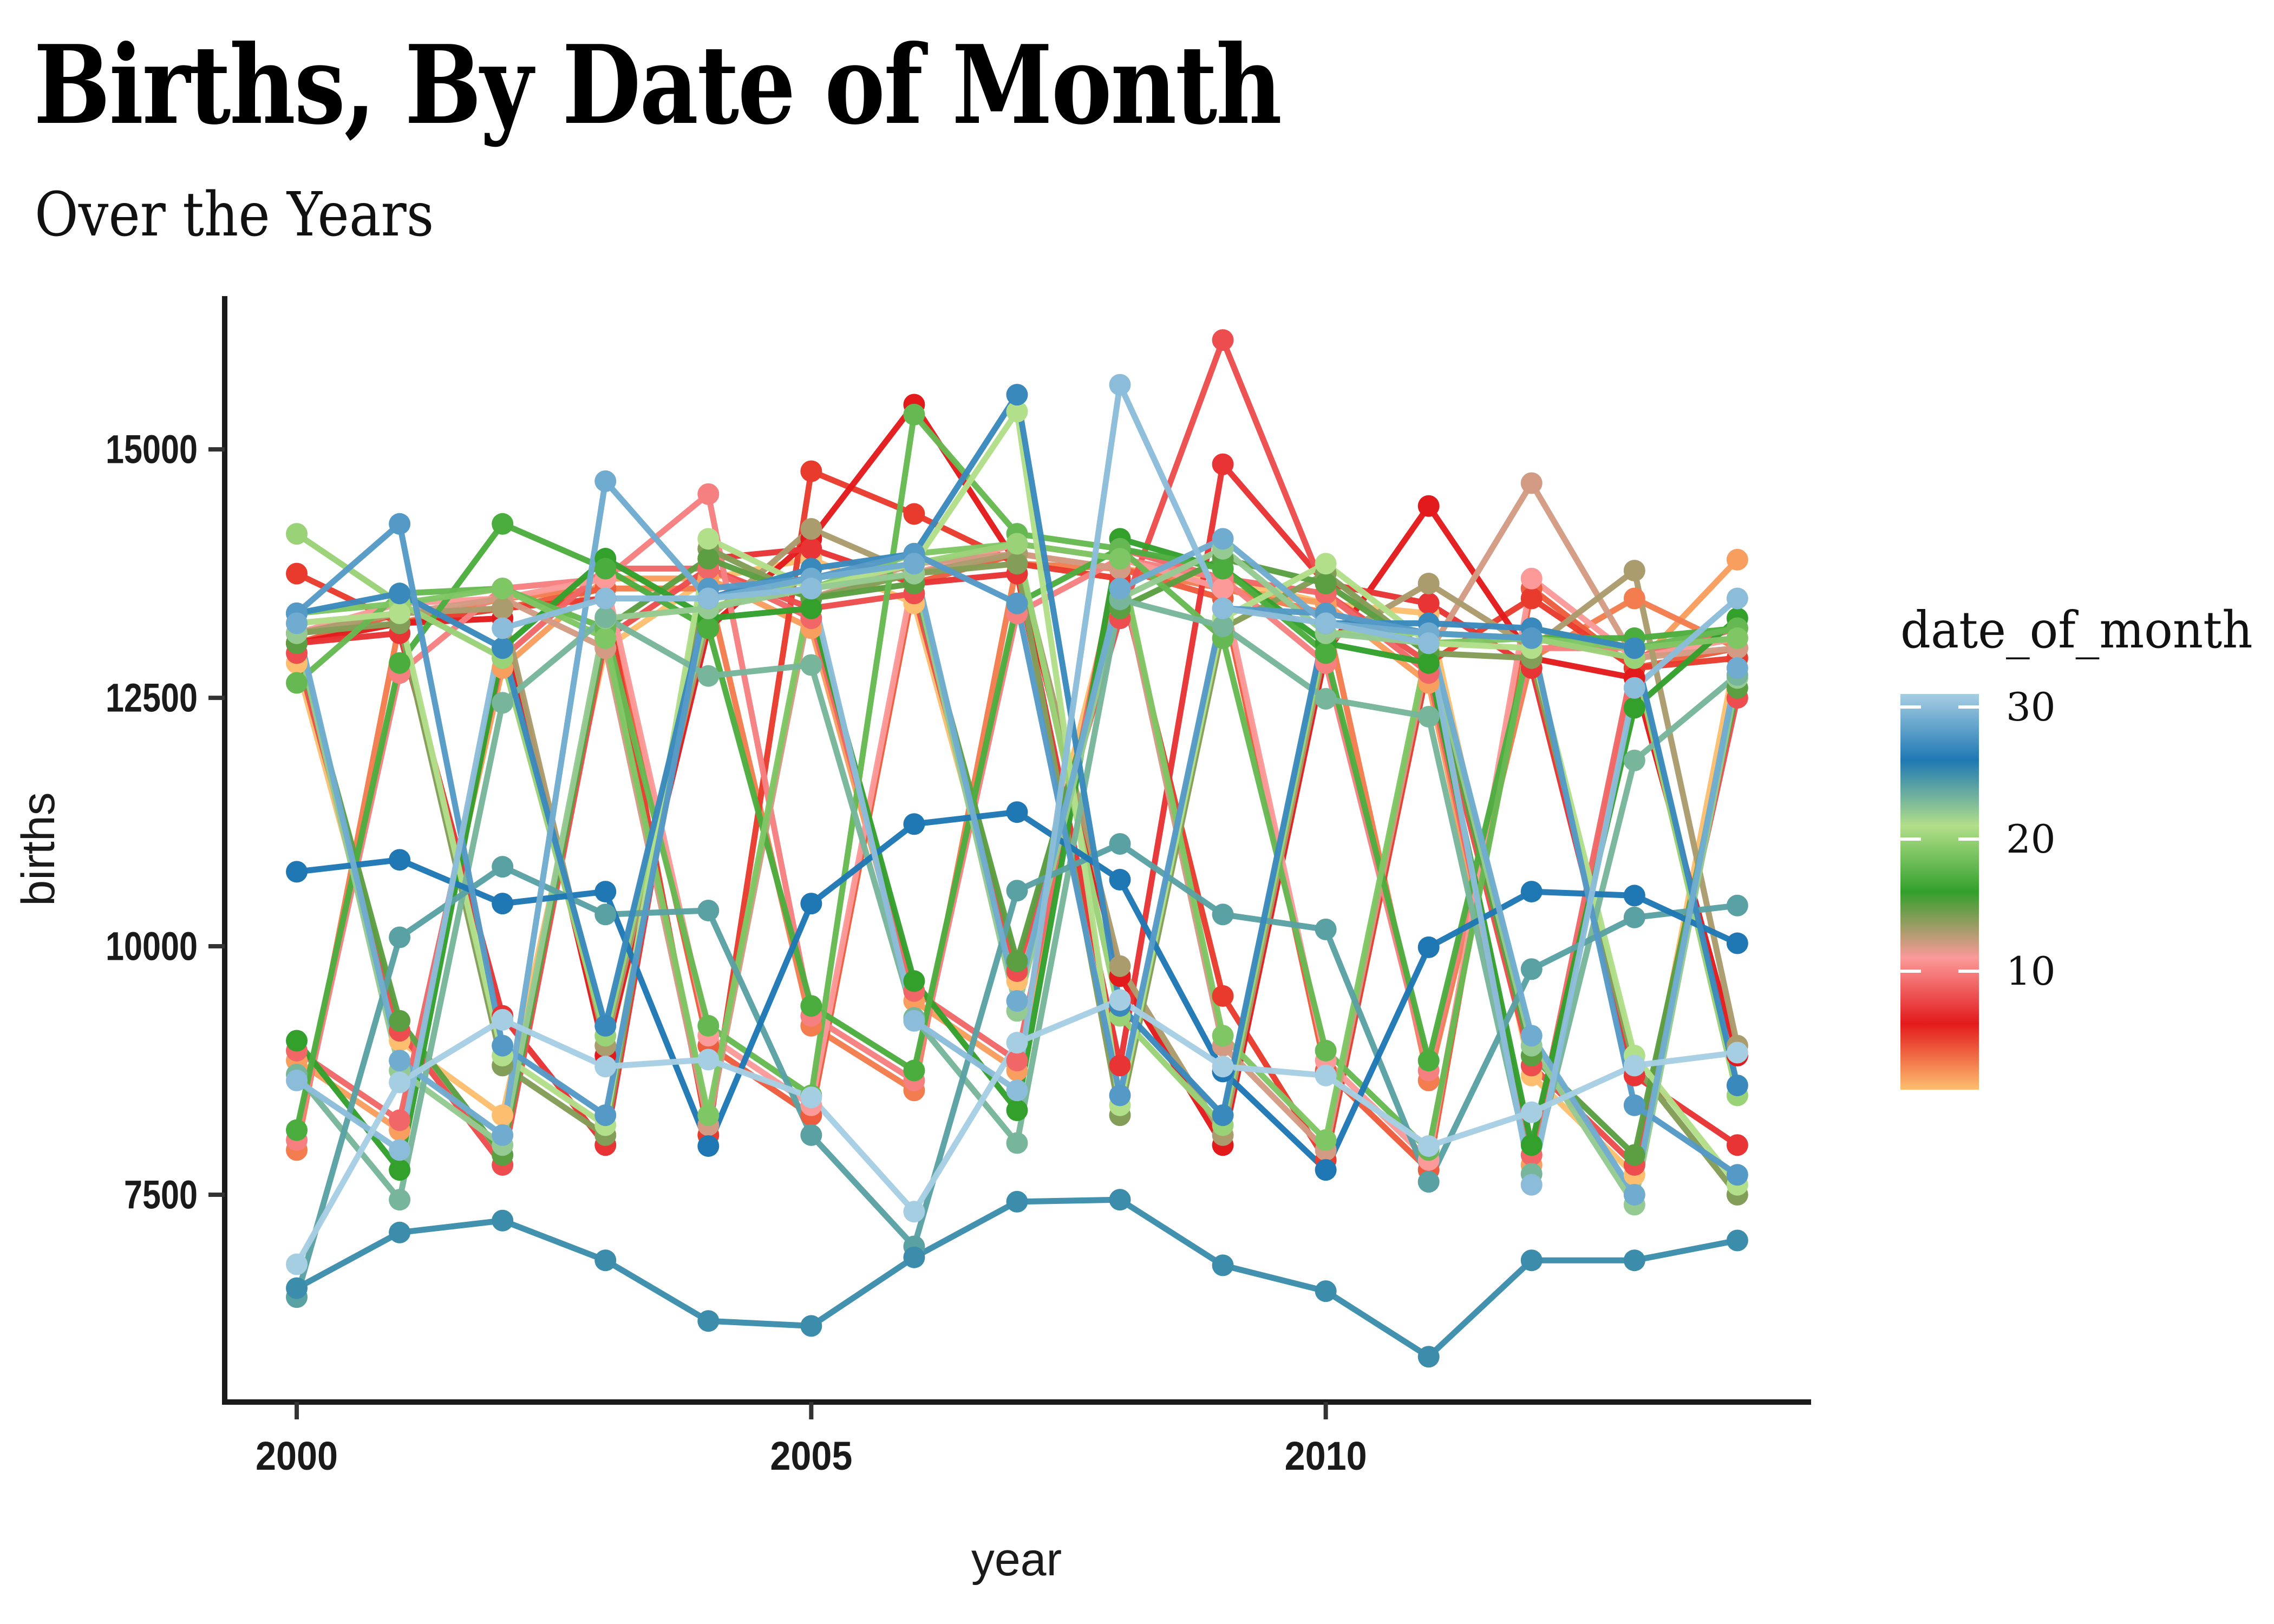  Describe the element at coordinates (152, 699) in the screenshot. I see `y-tick-label: 12500` at that location.